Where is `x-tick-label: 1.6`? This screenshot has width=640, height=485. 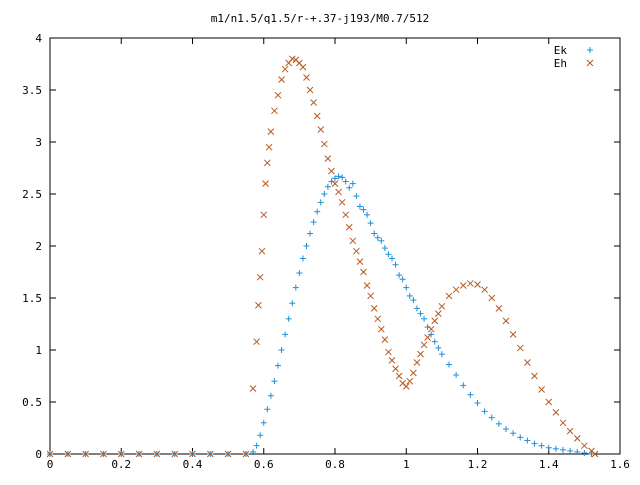 x-tick-label: 1.6 is located at coordinates (620, 464).